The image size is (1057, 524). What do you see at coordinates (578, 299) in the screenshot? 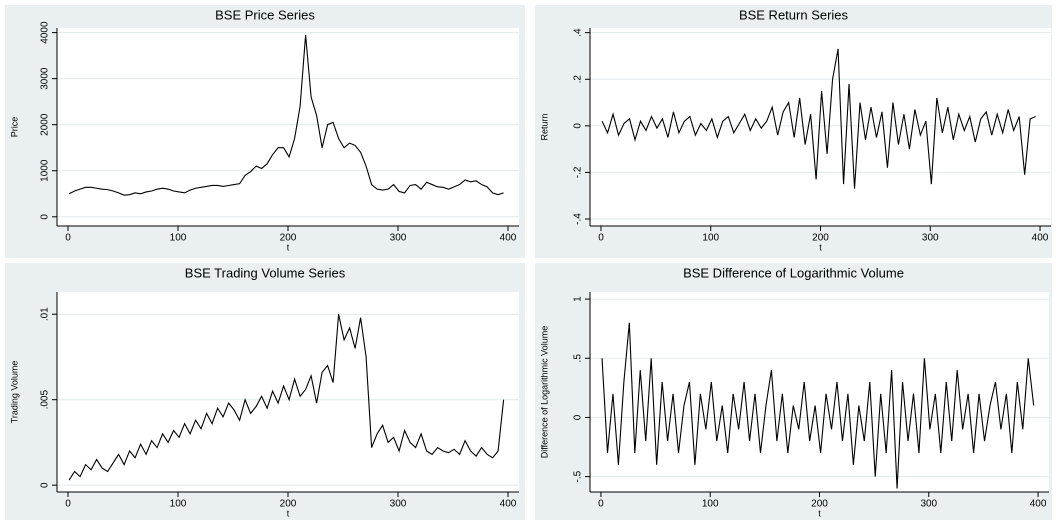
I see `y-tick-label: 1` at bounding box center [578, 299].